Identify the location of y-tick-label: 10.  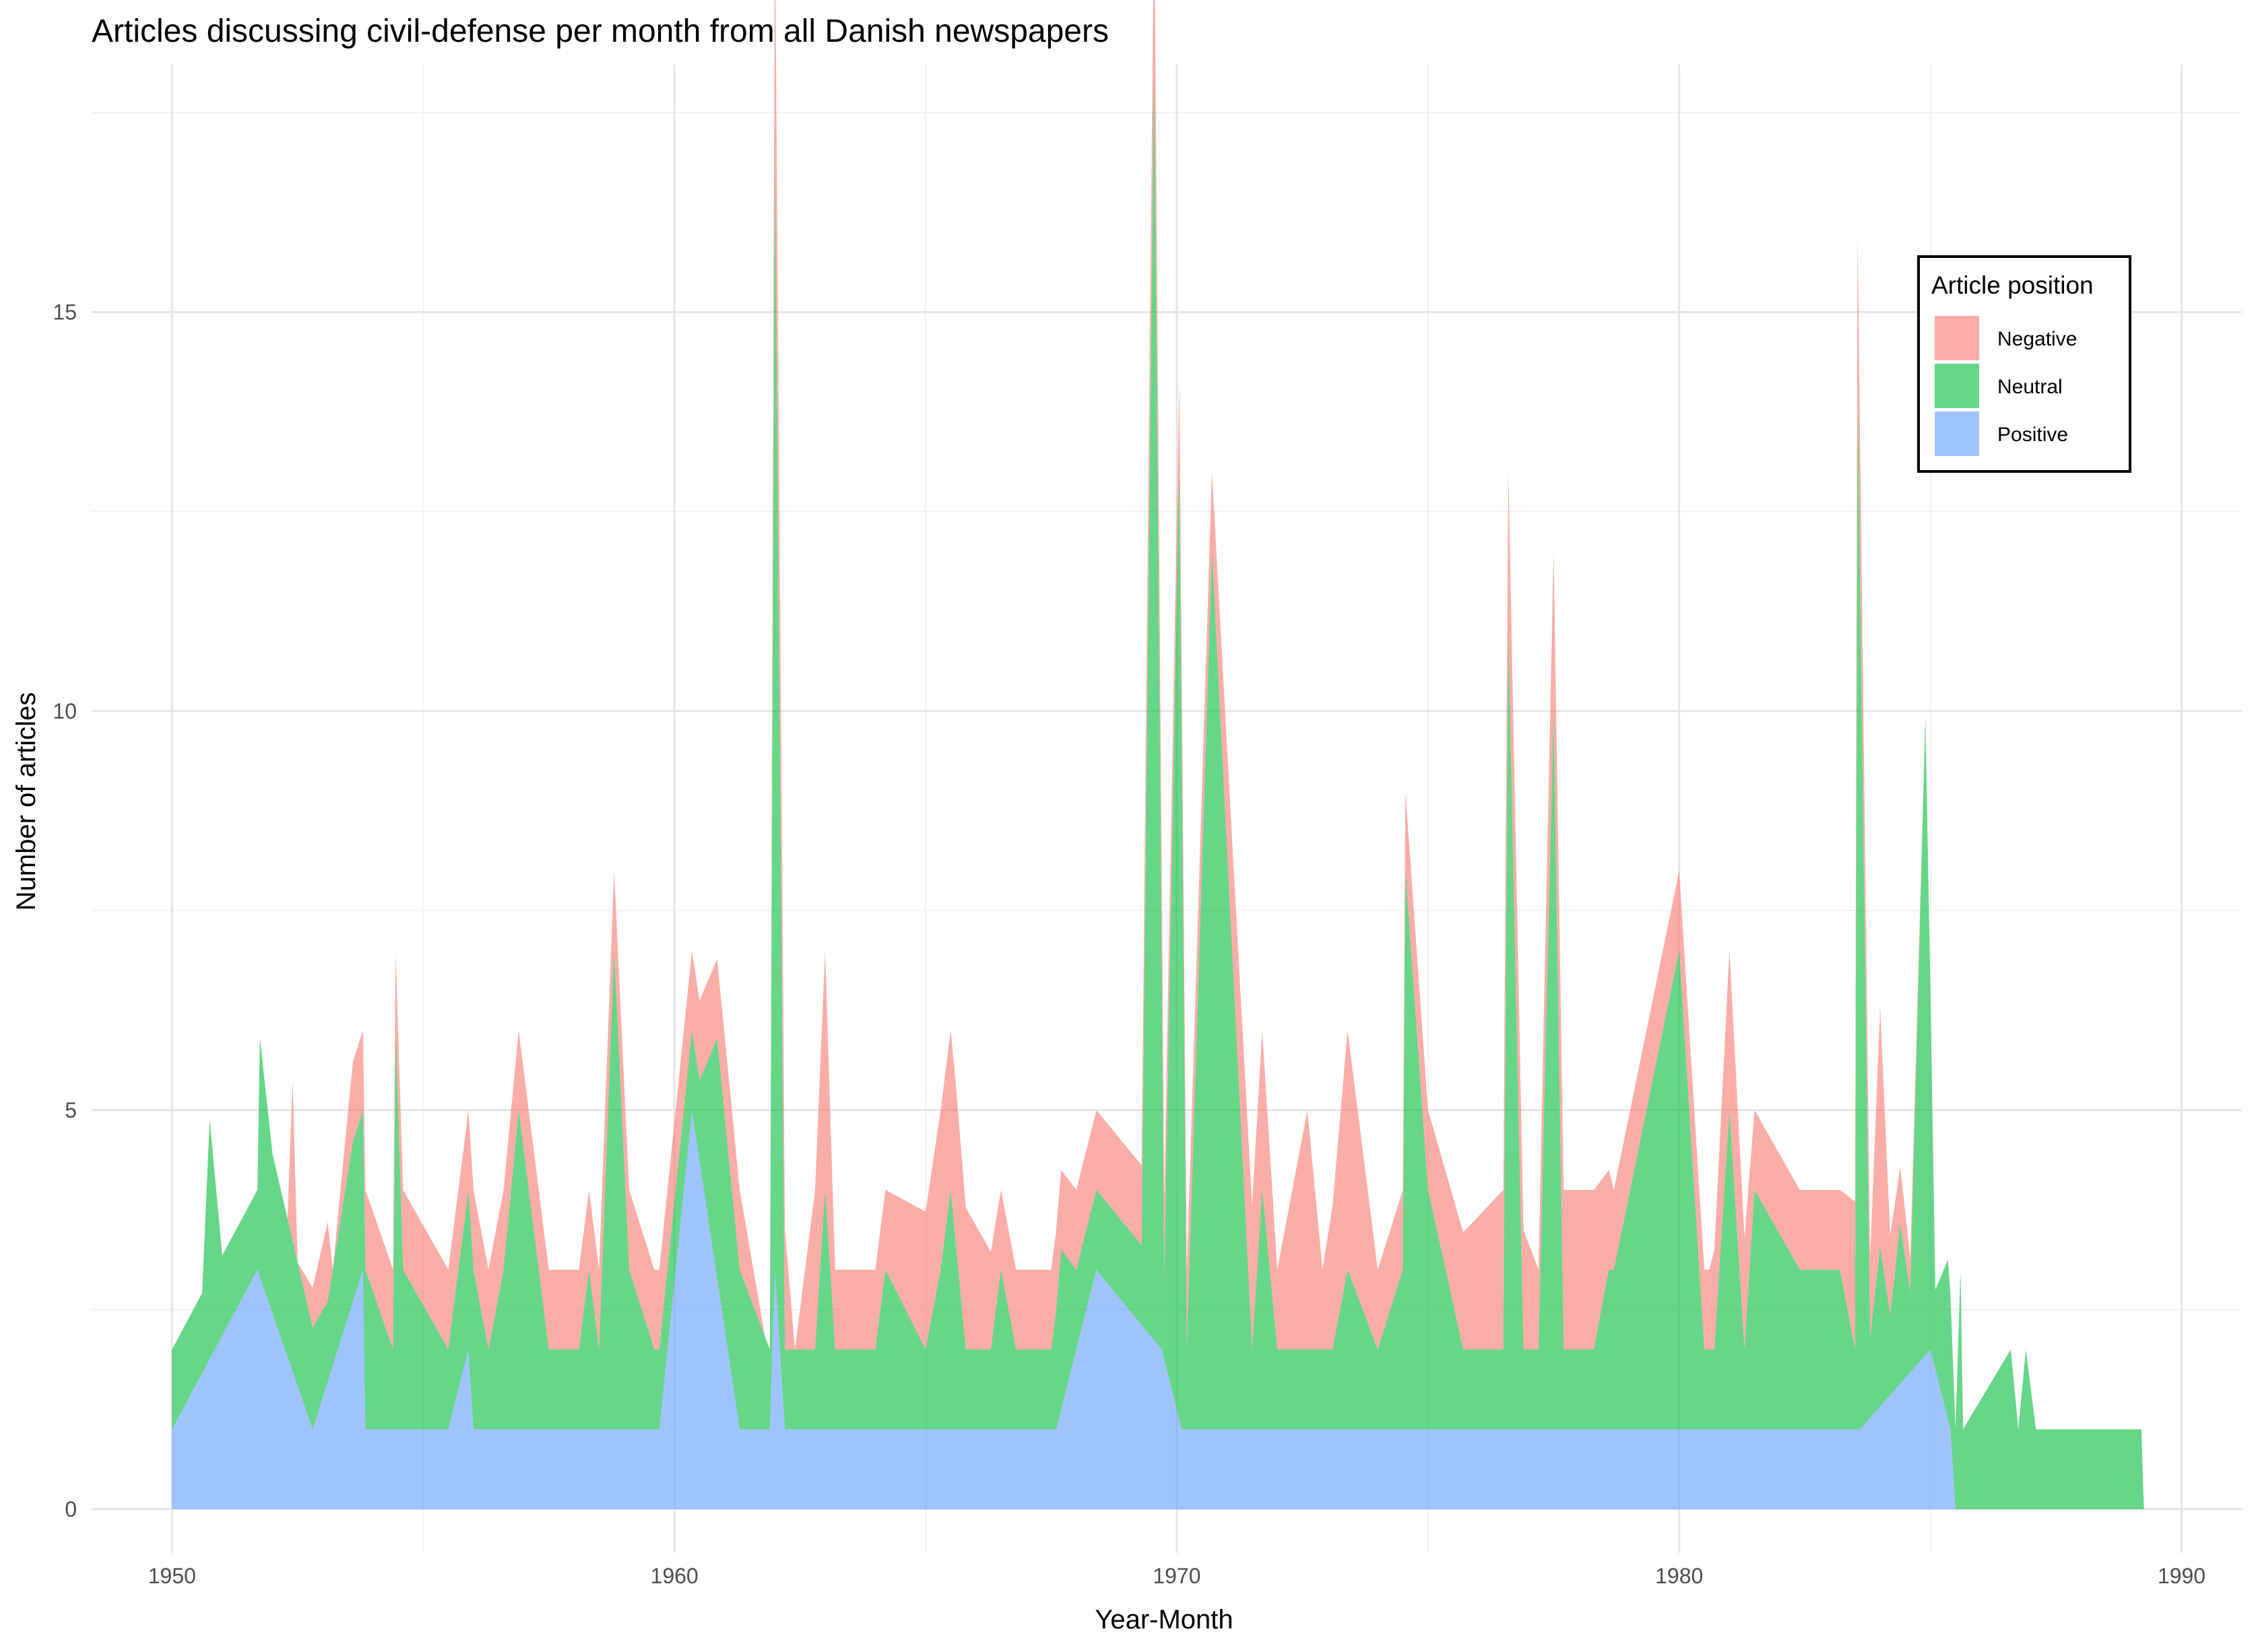
(65, 711).